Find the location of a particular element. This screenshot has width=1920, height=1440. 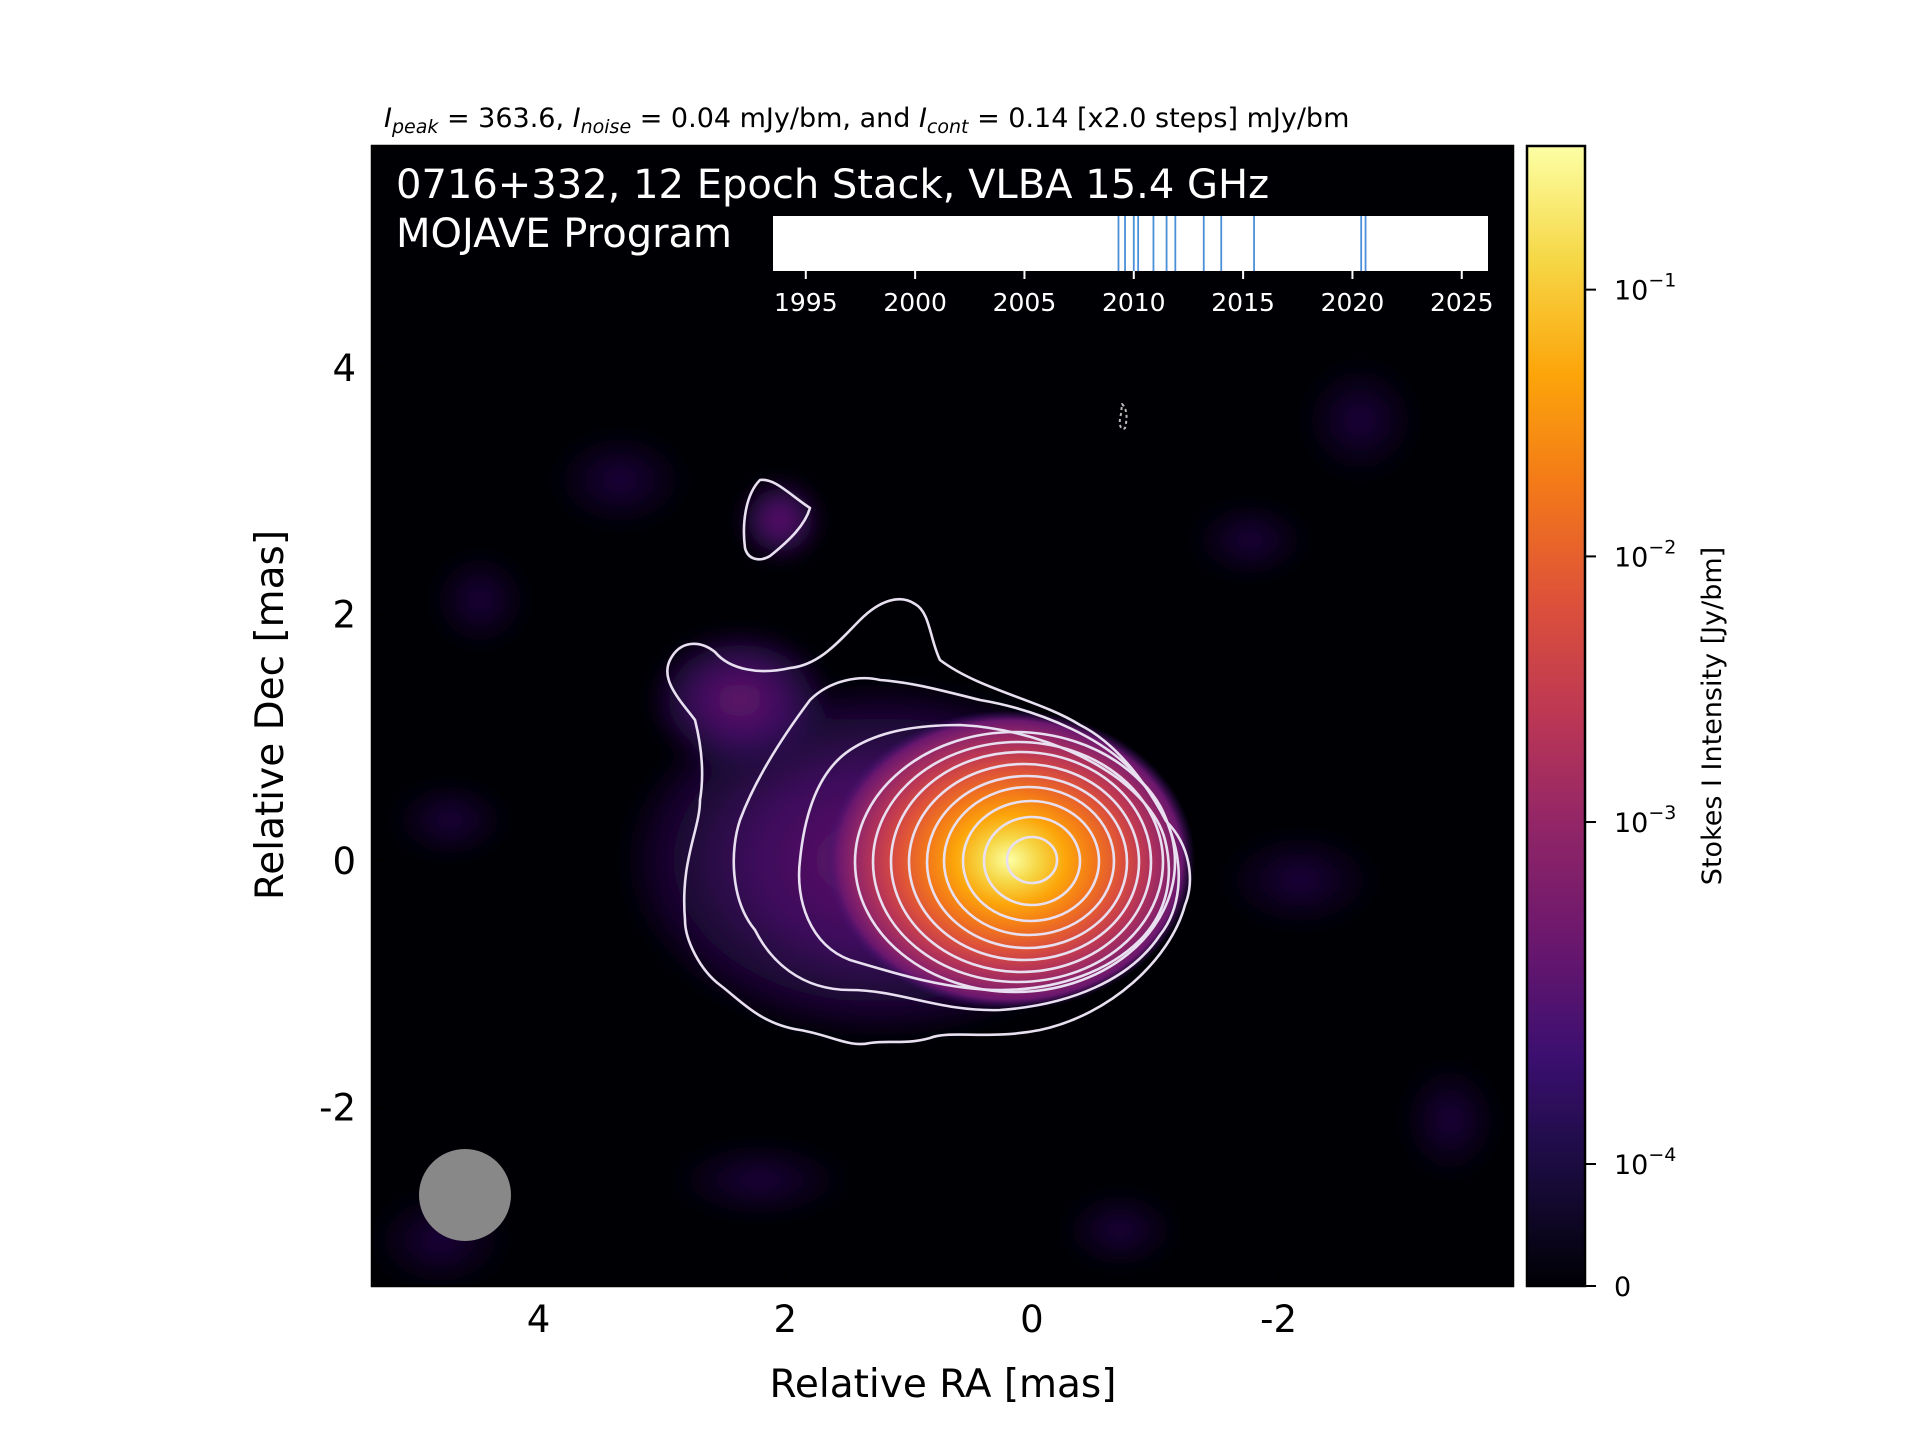

colorbar-tick-label: 10⁻⁴ is located at coordinates (1645, 1162).